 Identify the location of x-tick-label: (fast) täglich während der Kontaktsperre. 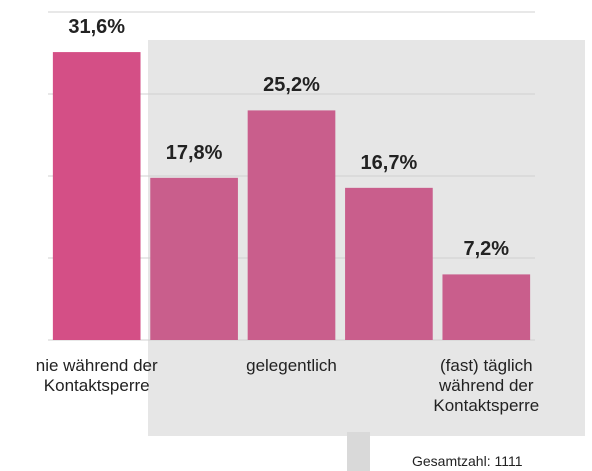
(486, 385).